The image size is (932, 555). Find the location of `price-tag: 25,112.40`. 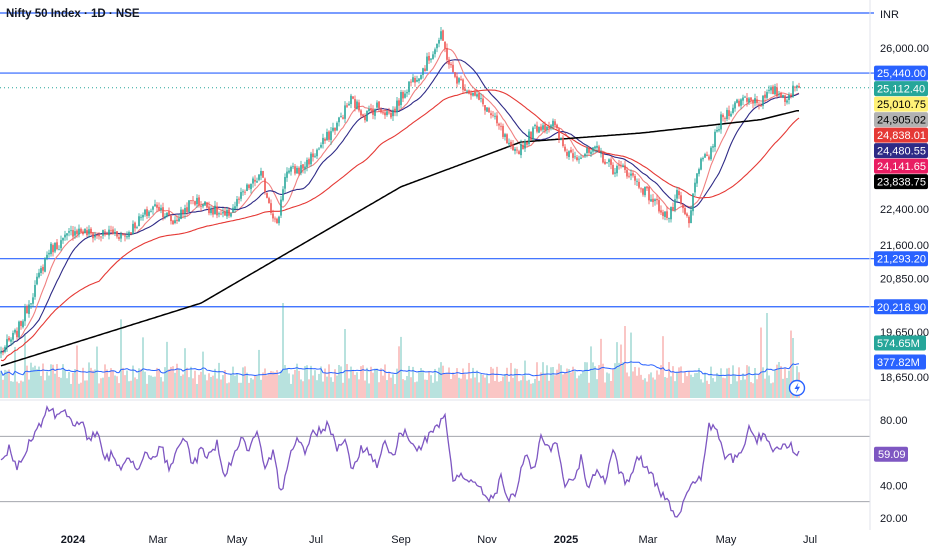

price-tag: 25,112.40 is located at coordinates (901, 89).